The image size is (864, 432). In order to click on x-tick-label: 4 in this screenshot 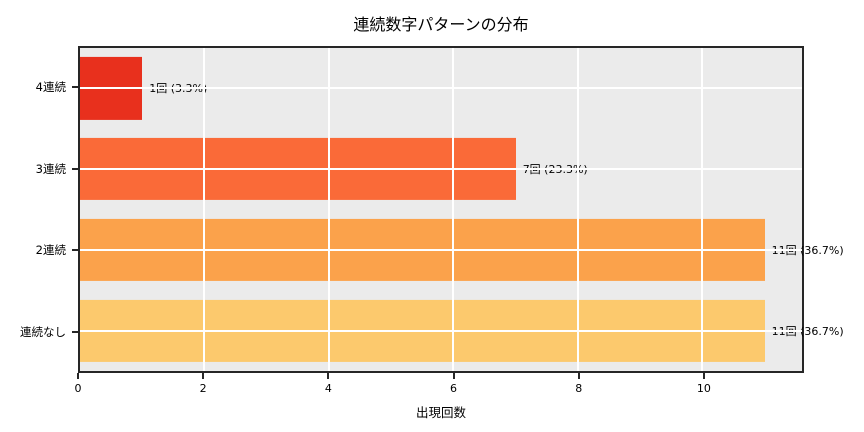, I will do `click(328, 388)`.